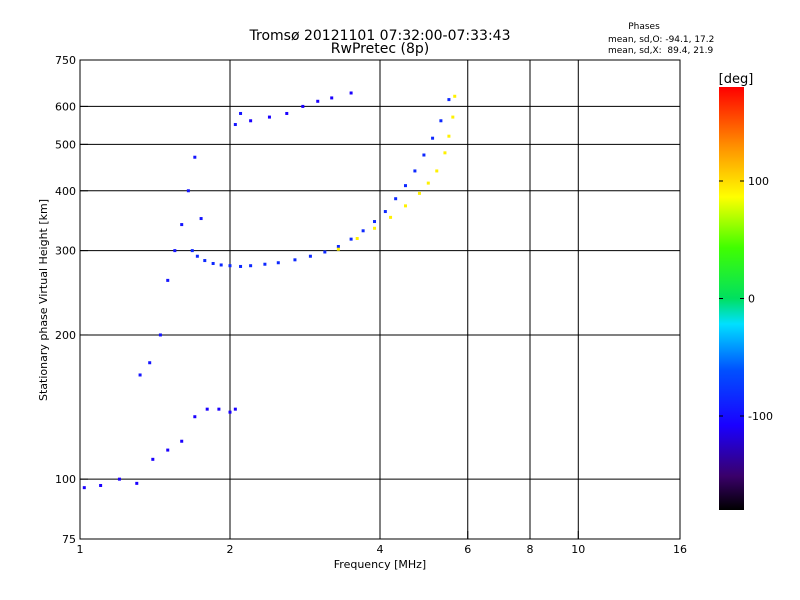 Image resolution: width=800 pixels, height=600 pixels. What do you see at coordinates (746, 299) in the screenshot?
I see `colorbar-ticks: 100 0 -100` at bounding box center [746, 299].